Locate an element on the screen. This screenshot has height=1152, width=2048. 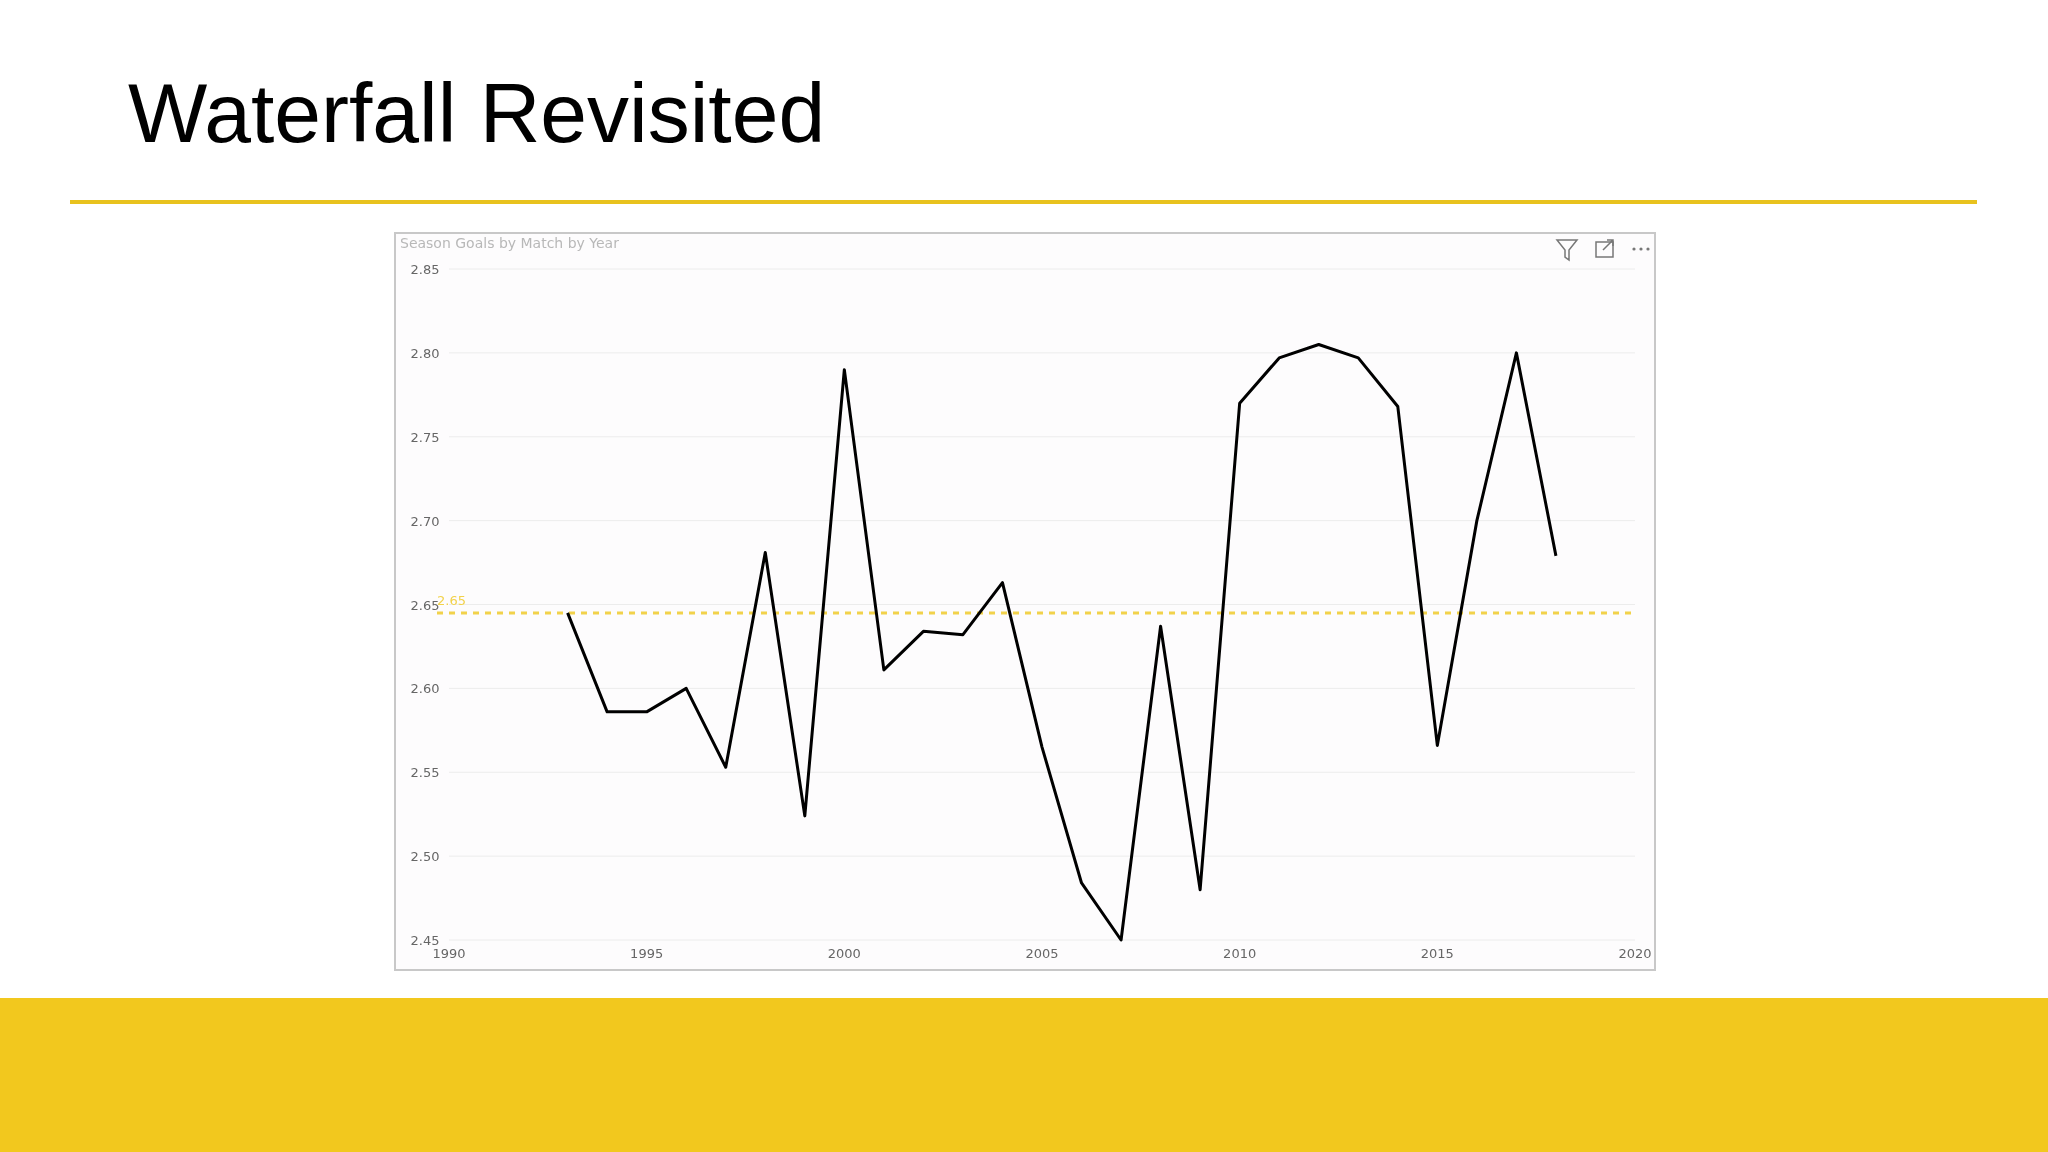
x-tick-label: 1990 is located at coordinates (449, 953).